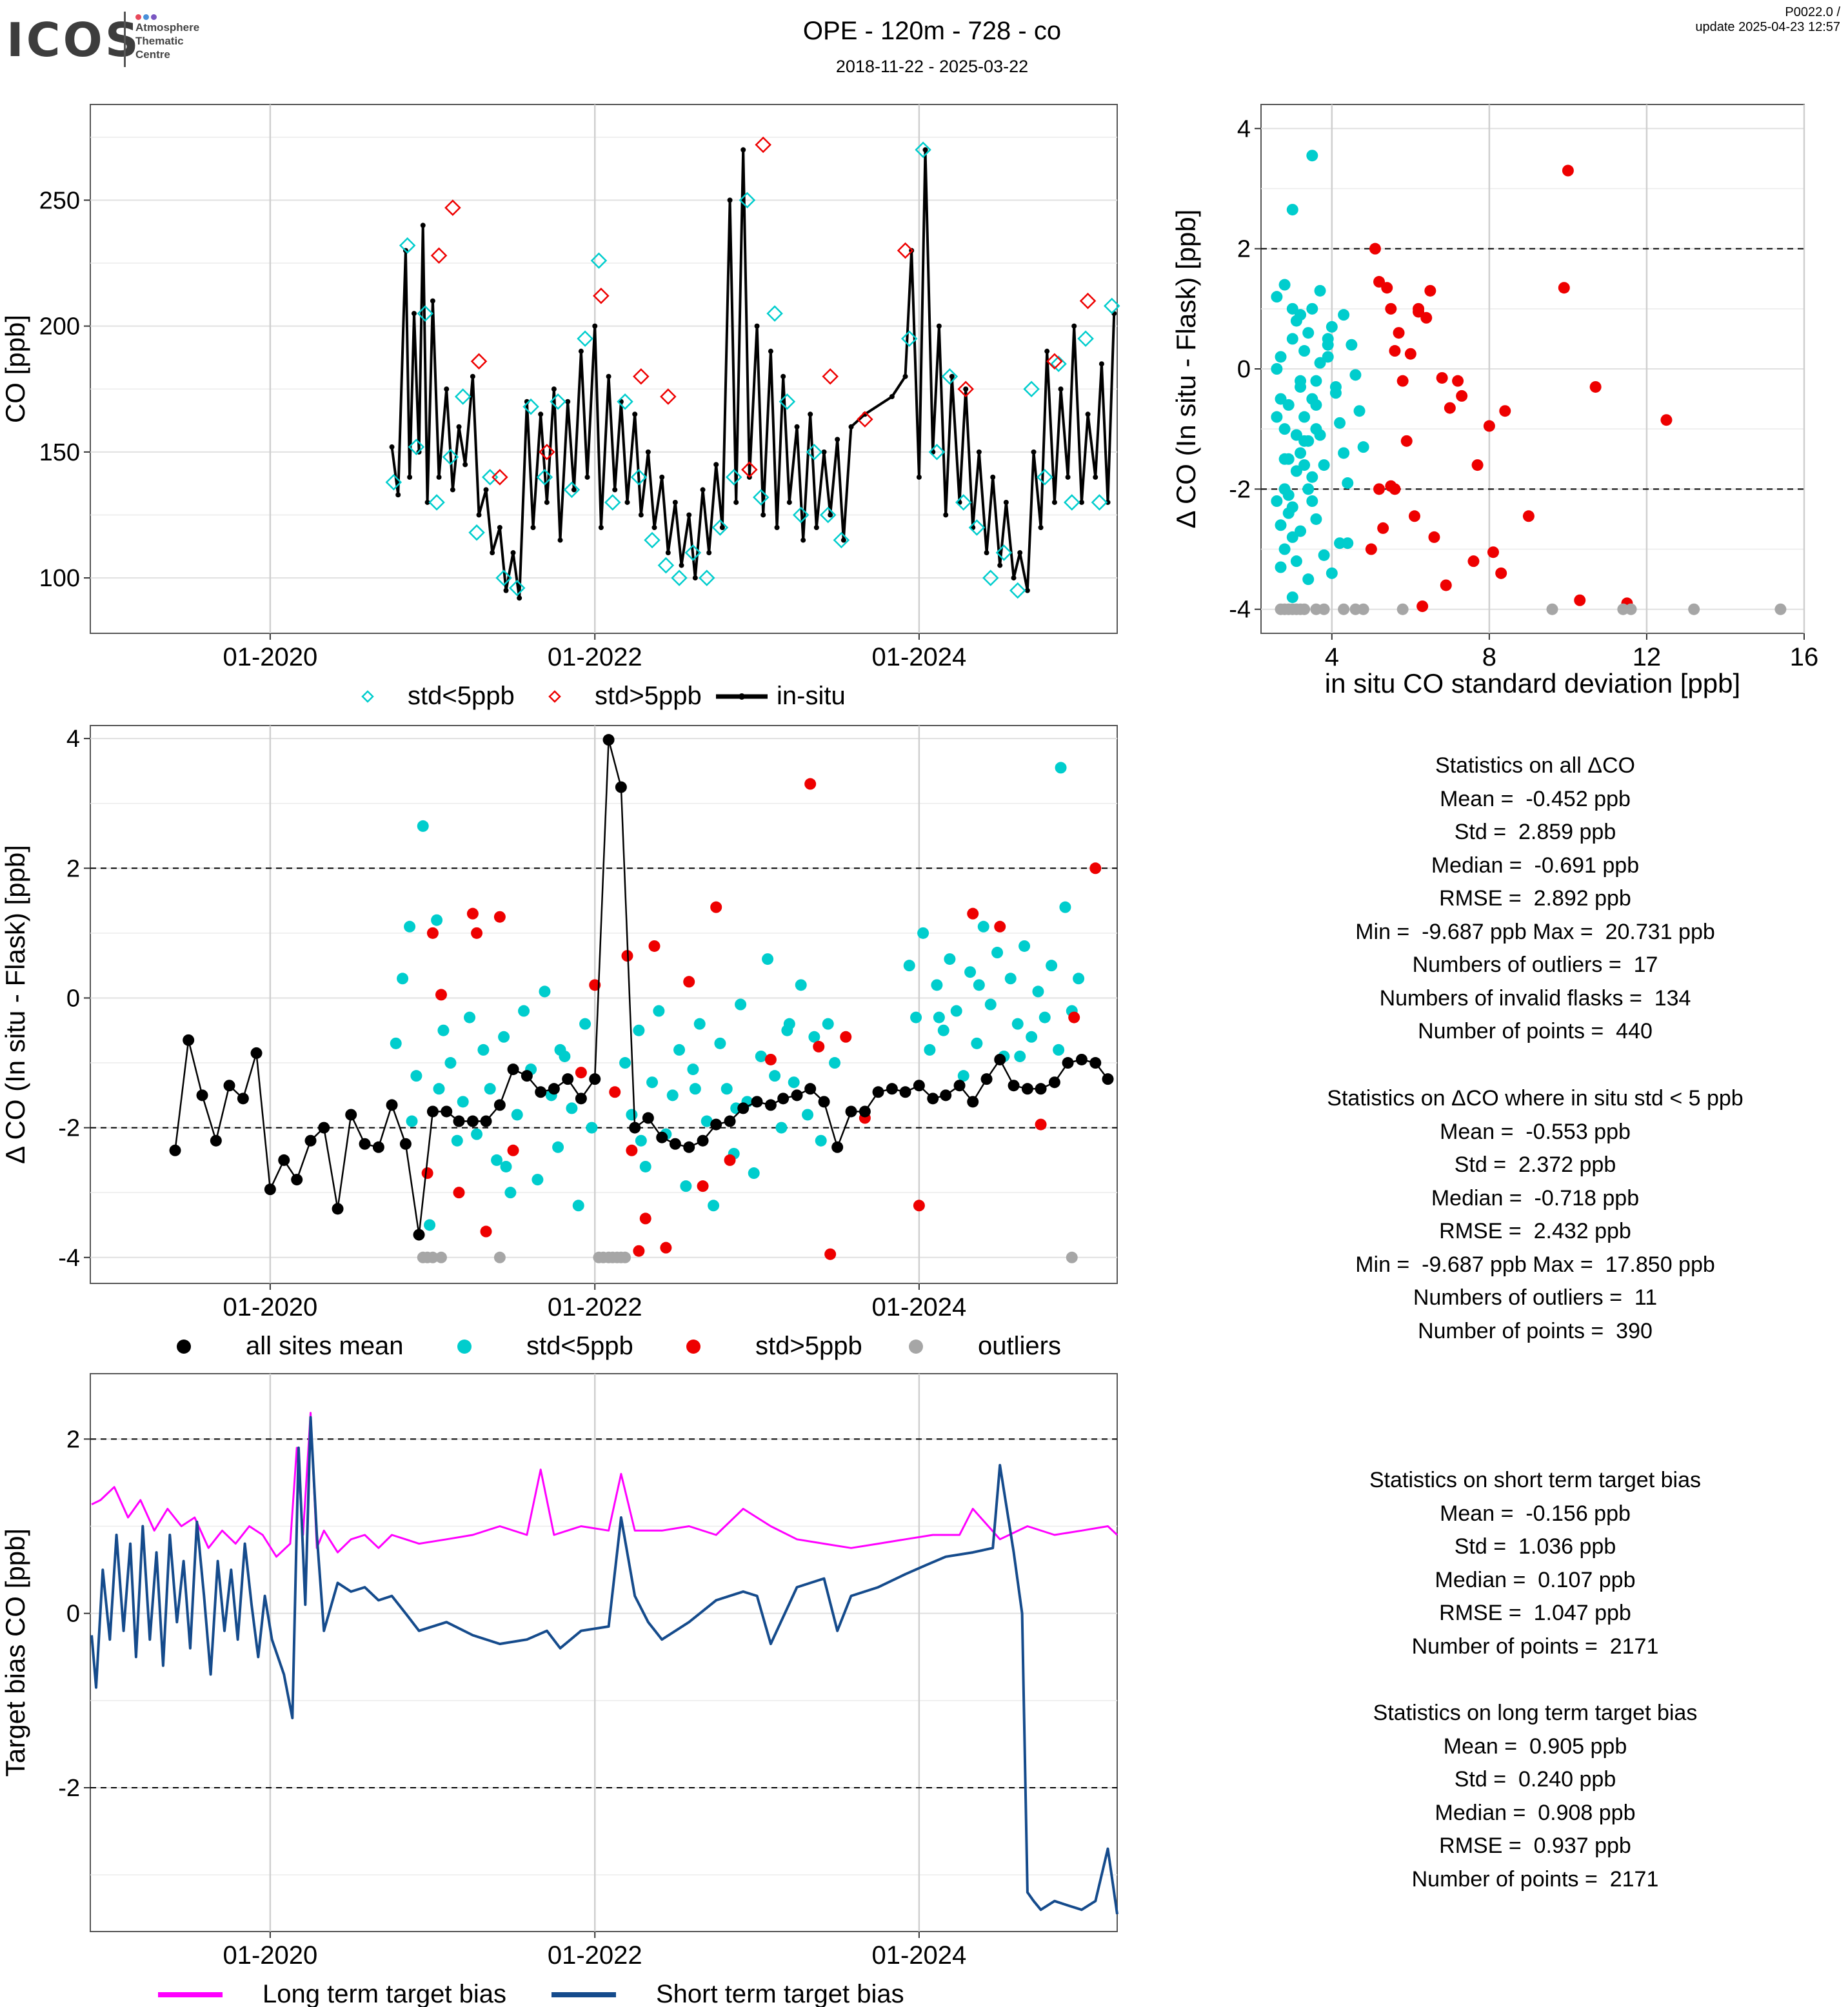 The image size is (1848, 2007). Describe the element at coordinates (749, 469) in the screenshot. I see `std-gt5-marker` at that location.